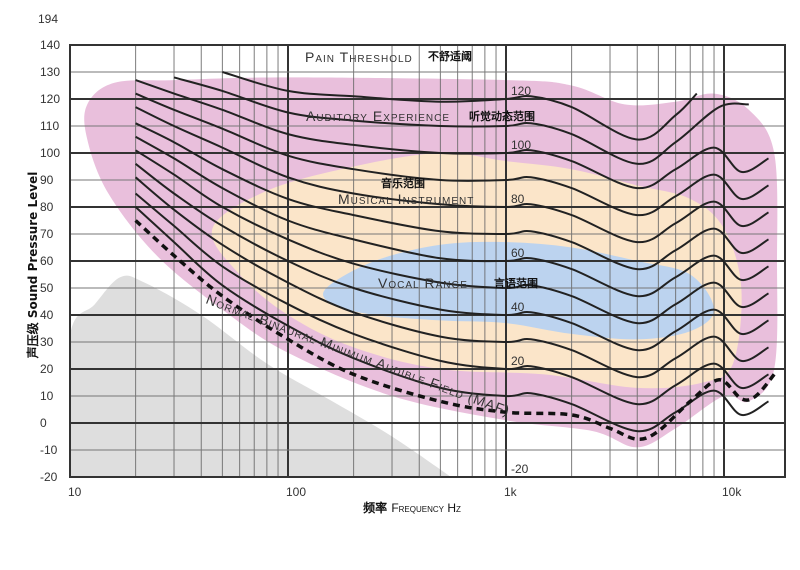 The width and height of the screenshot is (800, 570). I want to click on annotation-pain-threshold: Pain Threshold, so click(359, 57).